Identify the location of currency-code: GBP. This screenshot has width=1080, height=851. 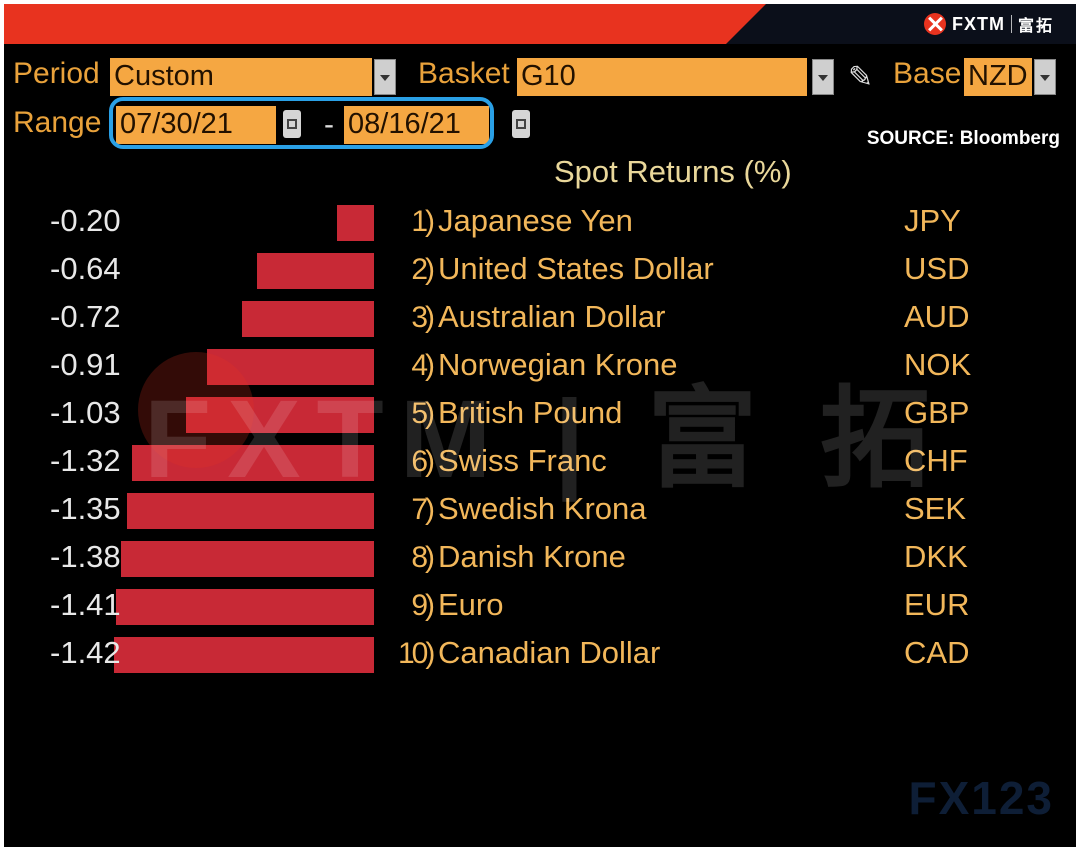
(937, 412).